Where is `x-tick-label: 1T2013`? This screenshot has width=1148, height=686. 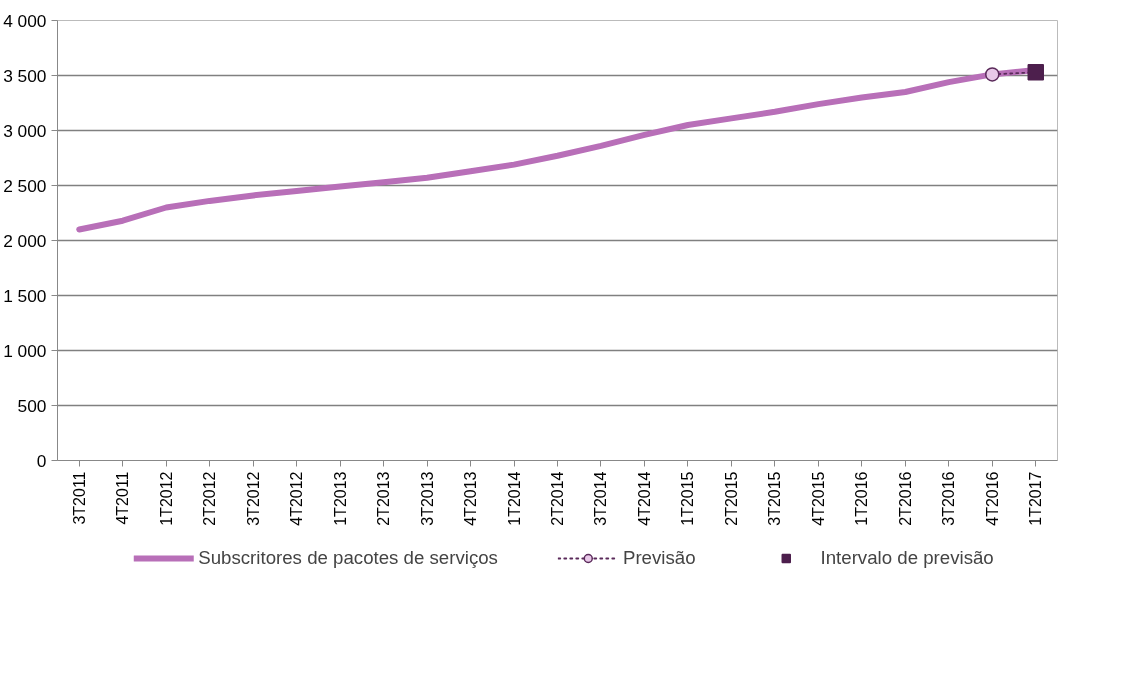
x-tick-label: 1T2013 is located at coordinates (340, 498).